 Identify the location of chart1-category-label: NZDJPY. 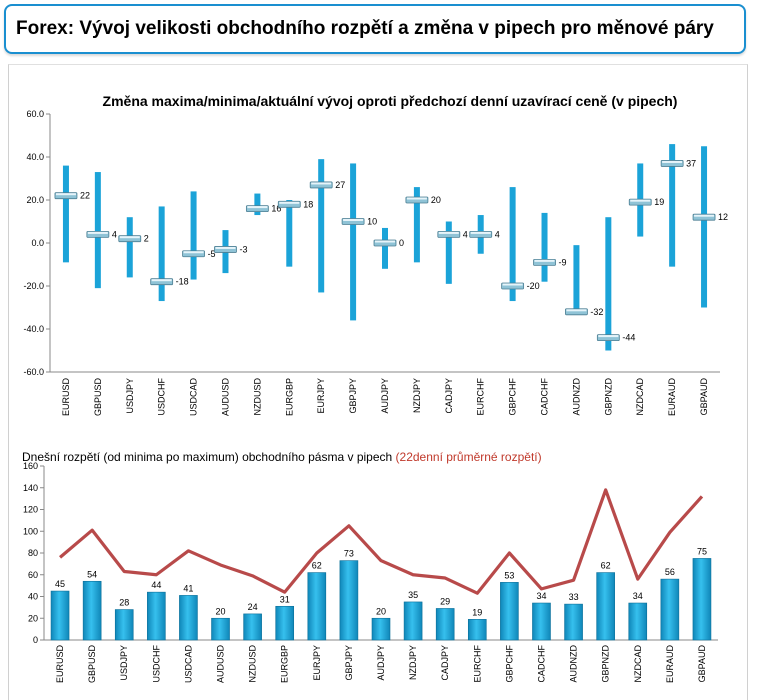
(417, 395).